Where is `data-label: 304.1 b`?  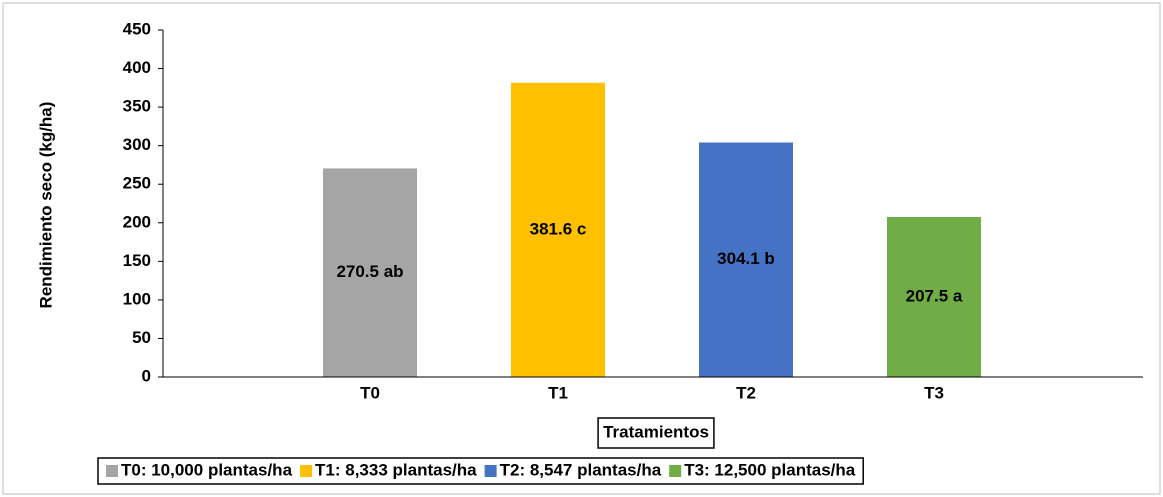
data-label: 304.1 b is located at coordinates (746, 258).